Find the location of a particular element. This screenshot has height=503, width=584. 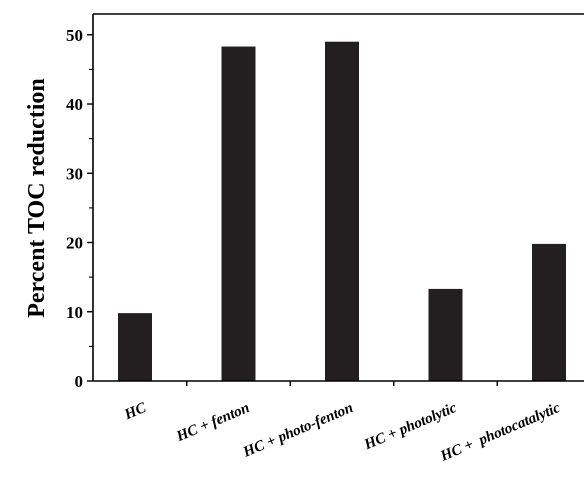

x-tick-label: HC + photolytic is located at coordinates (410, 427).